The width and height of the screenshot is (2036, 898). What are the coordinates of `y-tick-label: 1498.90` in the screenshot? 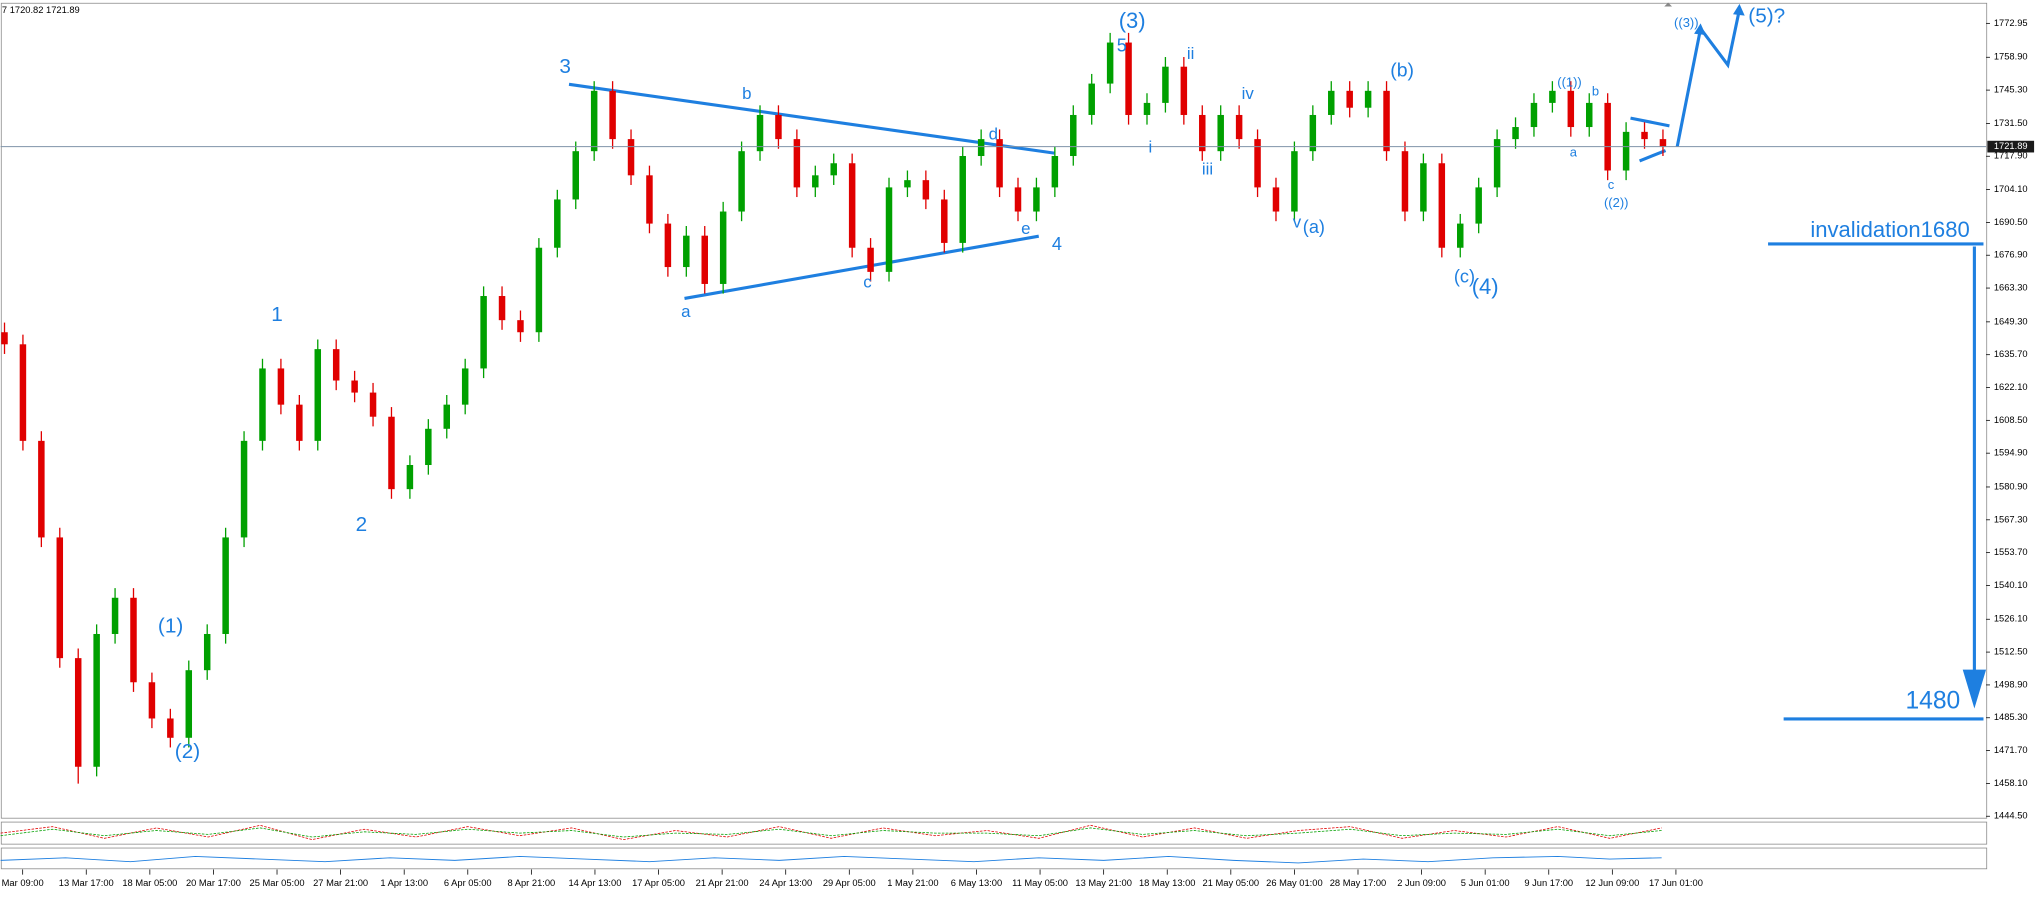 It's located at (2011, 684).